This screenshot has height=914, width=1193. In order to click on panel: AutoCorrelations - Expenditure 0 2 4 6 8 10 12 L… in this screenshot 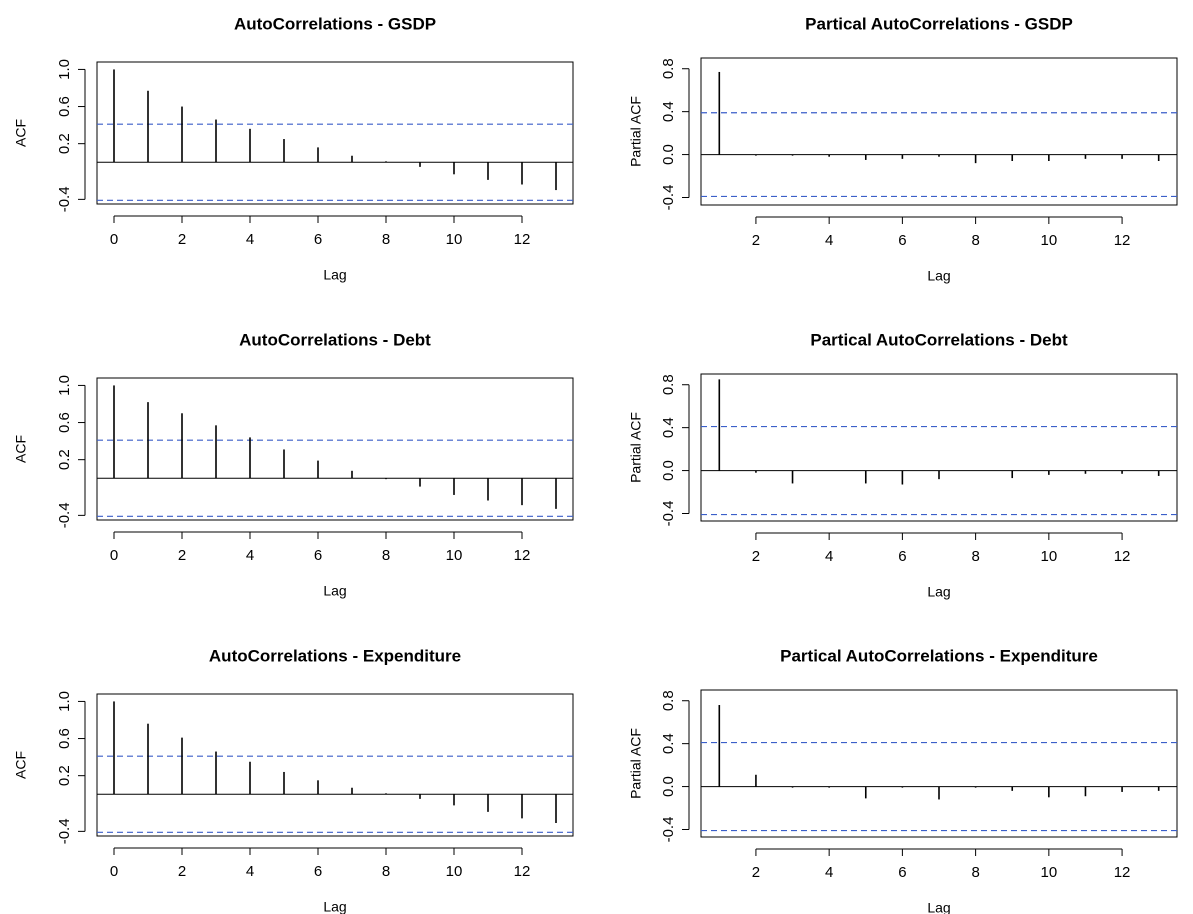, I will do `click(293, 780)`.